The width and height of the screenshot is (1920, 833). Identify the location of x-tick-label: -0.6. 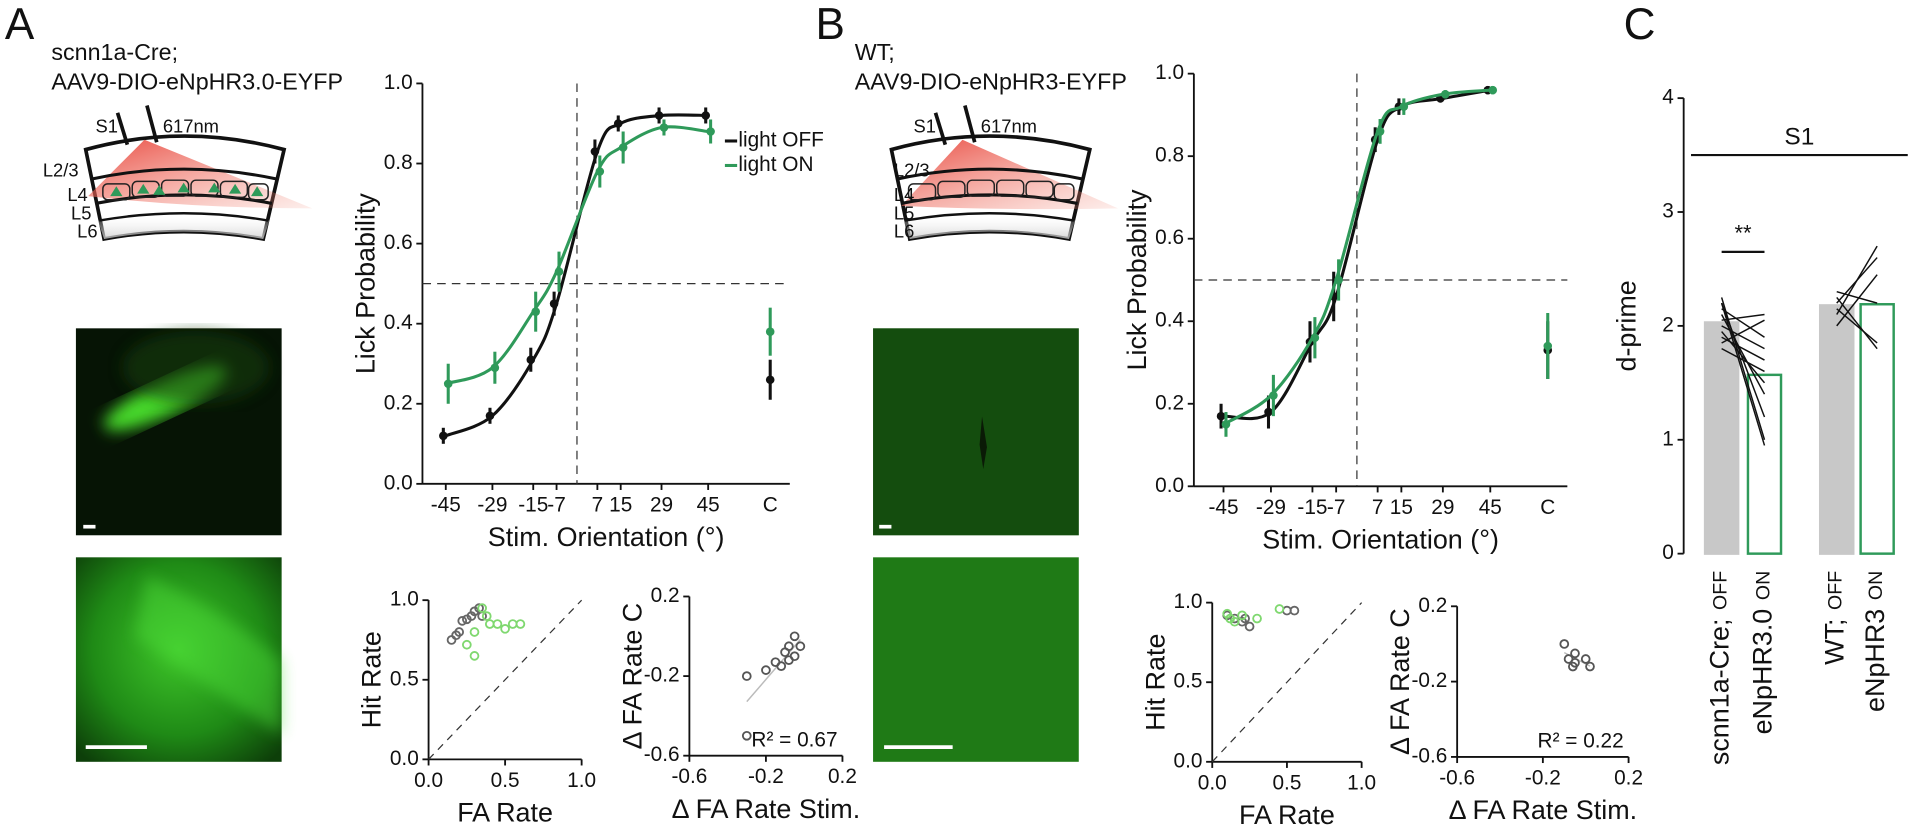
(1457, 777).